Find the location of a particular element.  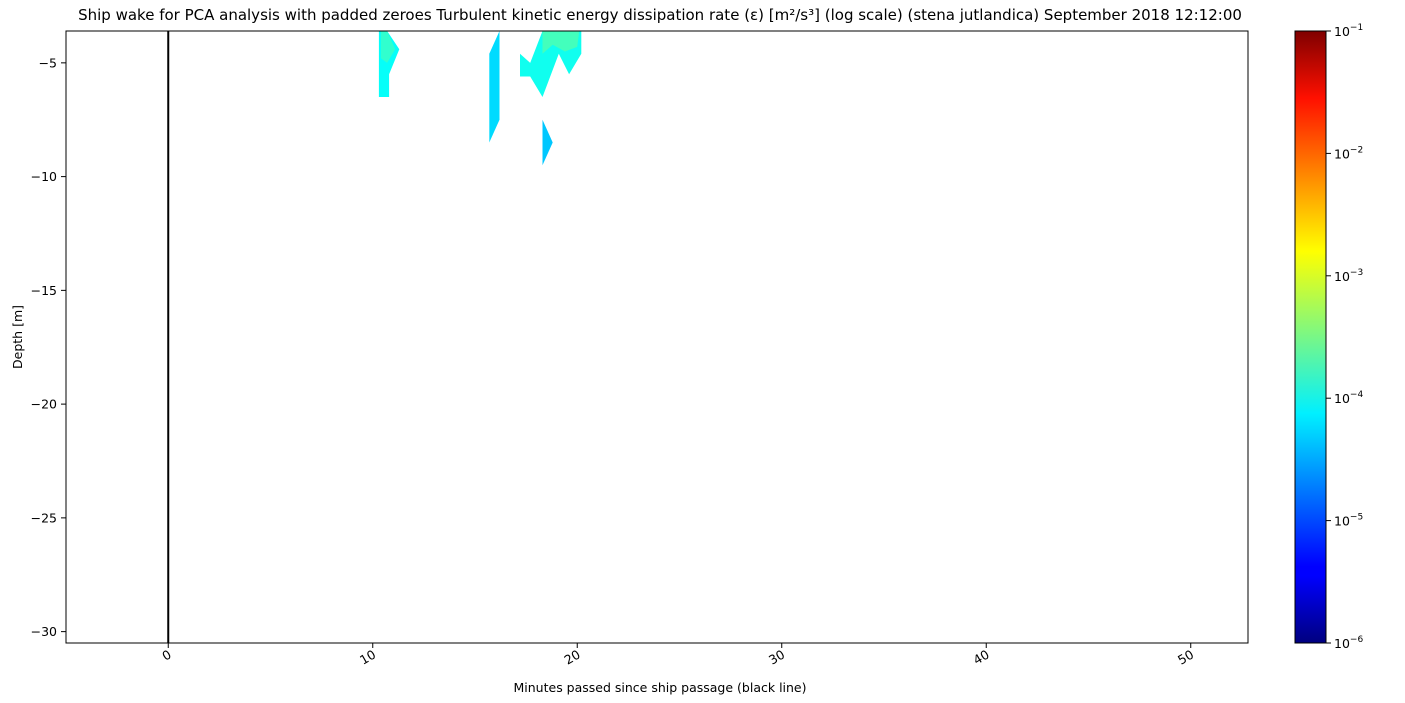

patch-b is located at coordinates (494, 87).